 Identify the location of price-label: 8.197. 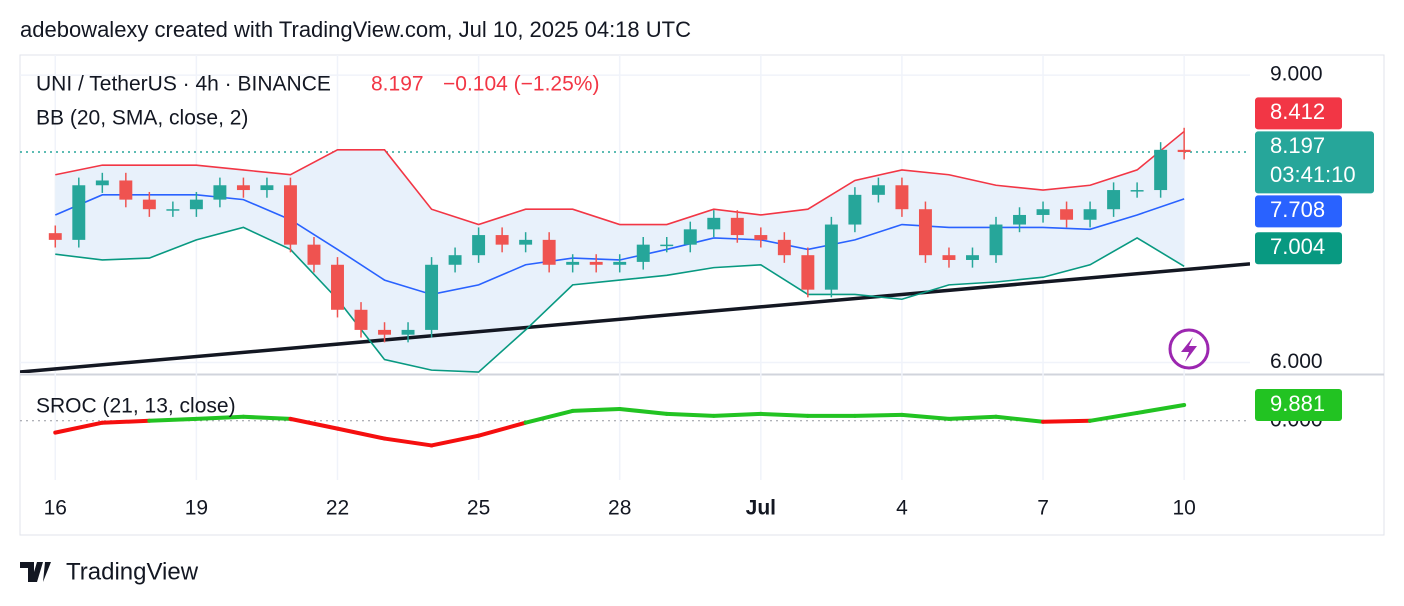
(1297, 145).